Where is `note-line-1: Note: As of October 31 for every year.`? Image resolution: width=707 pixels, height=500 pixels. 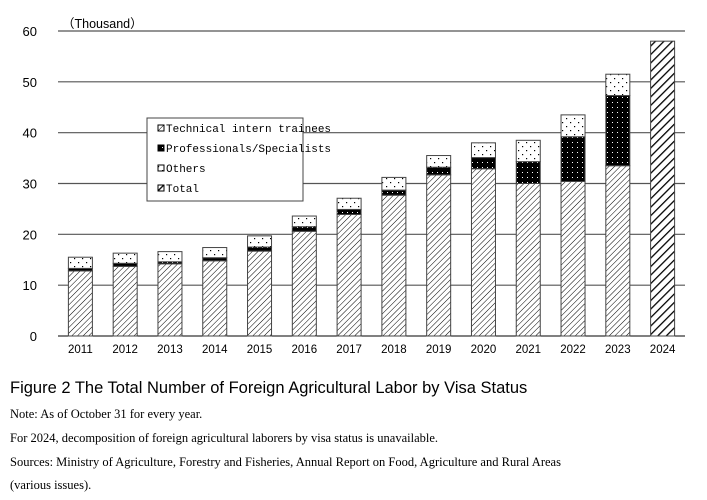
note-line-1: Note: As of October 31 for every year. is located at coordinates (106, 414).